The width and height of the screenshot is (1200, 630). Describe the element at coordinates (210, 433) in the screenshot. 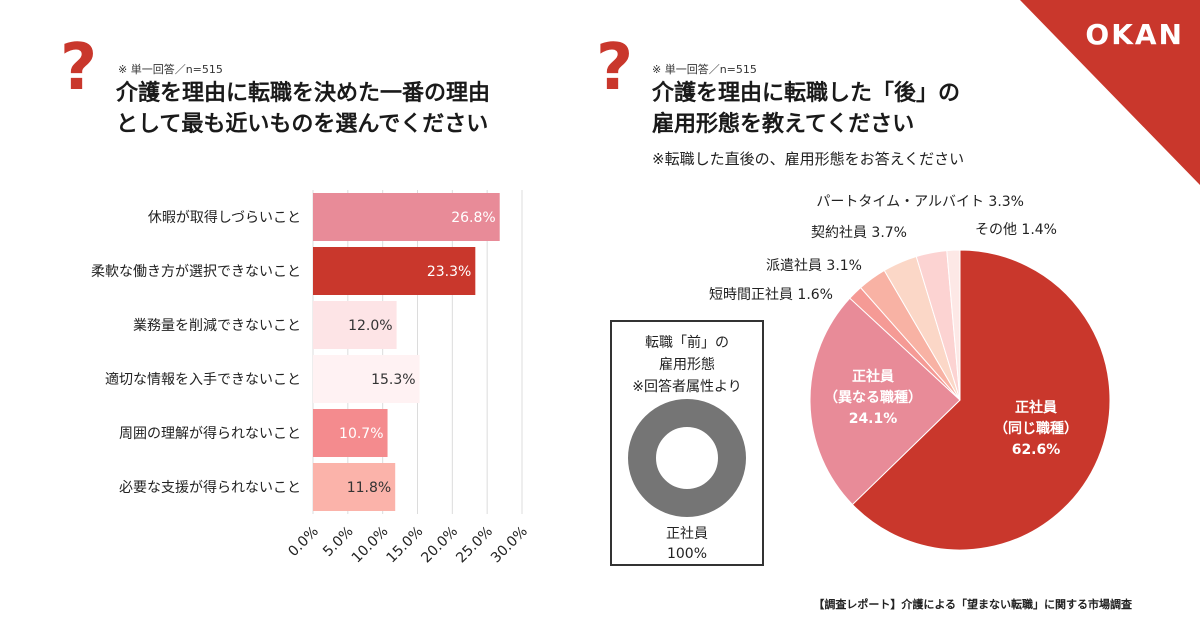

I see `bar-category-label: 周囲の理解が得られないこと` at that location.